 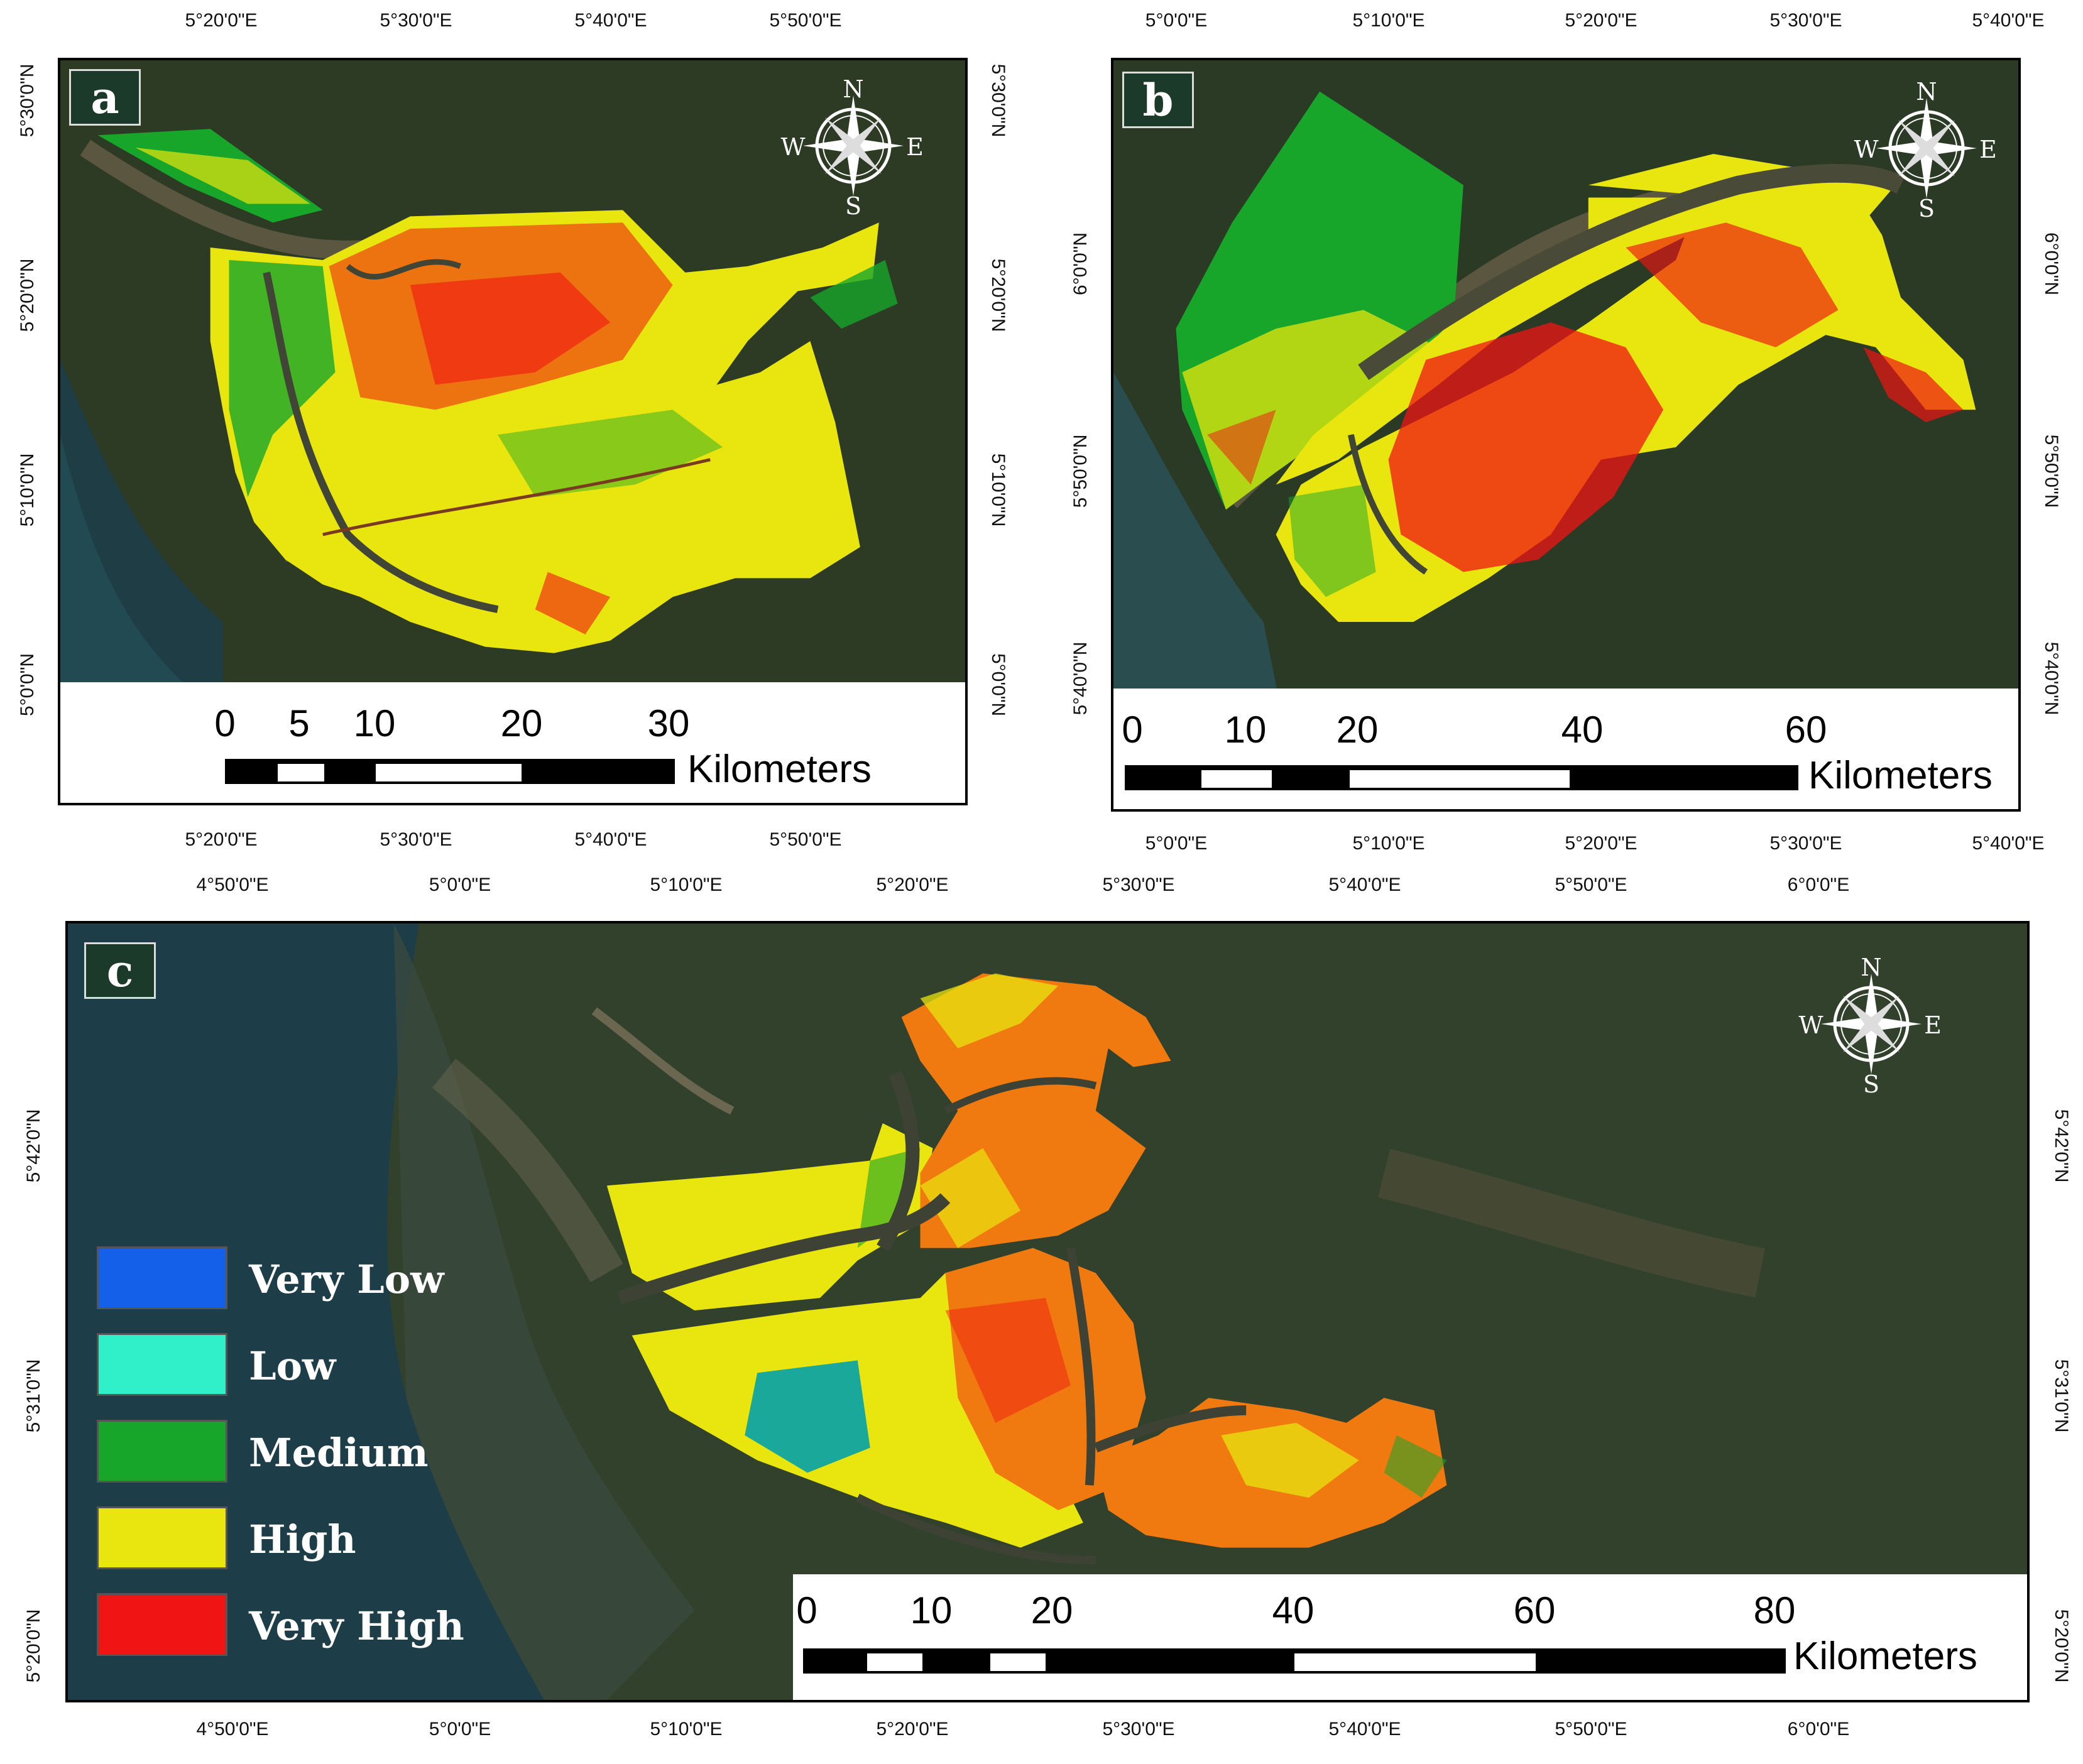 What do you see at coordinates (302, 1539) in the screenshot?
I see `legend-label: High` at bounding box center [302, 1539].